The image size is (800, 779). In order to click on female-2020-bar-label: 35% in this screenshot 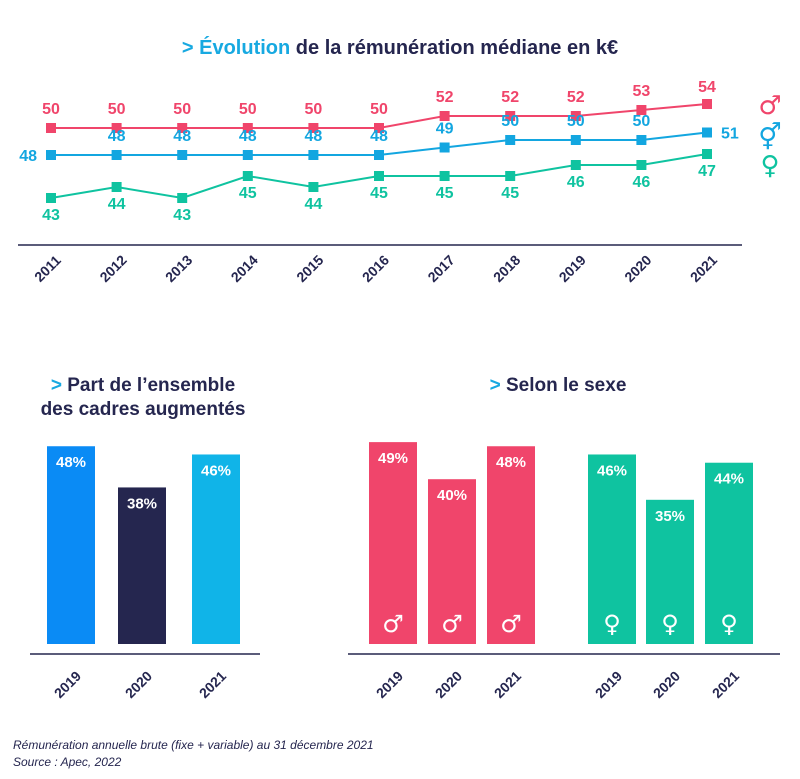, I will do `click(670, 516)`.